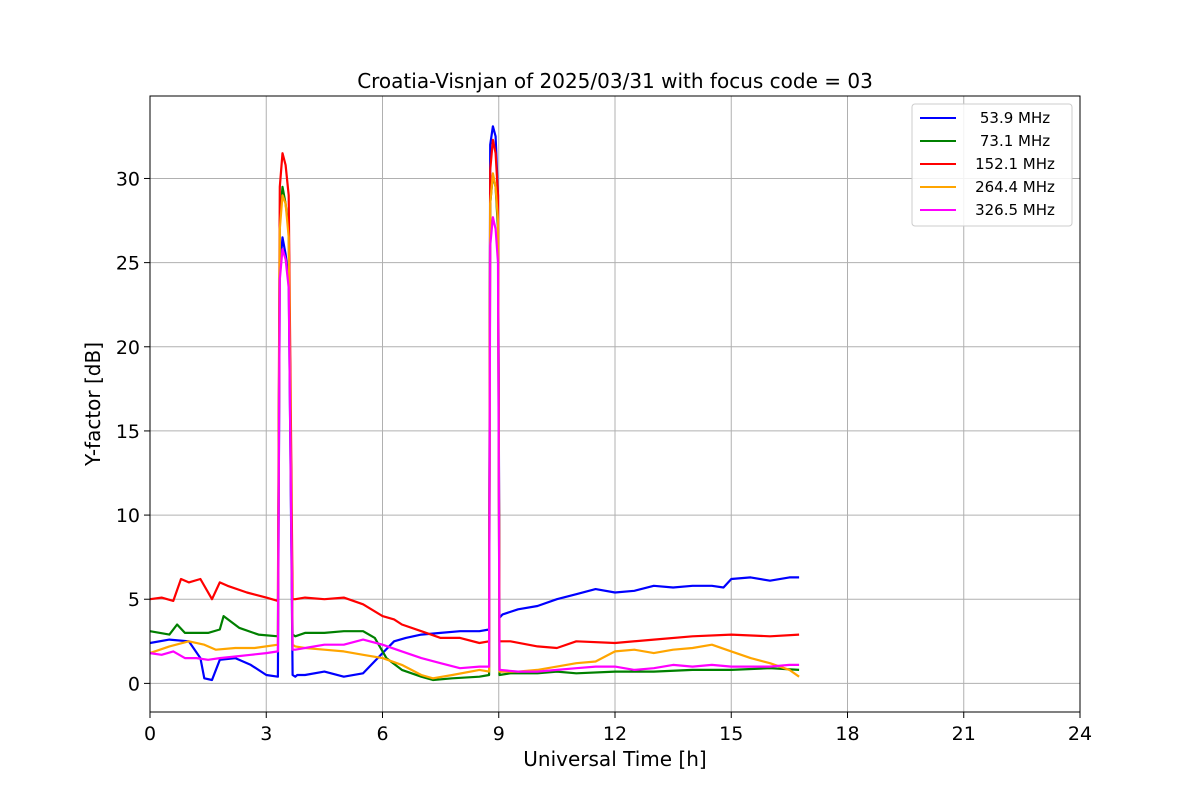  I want to click on x-tick-label: 21, so click(964, 734).